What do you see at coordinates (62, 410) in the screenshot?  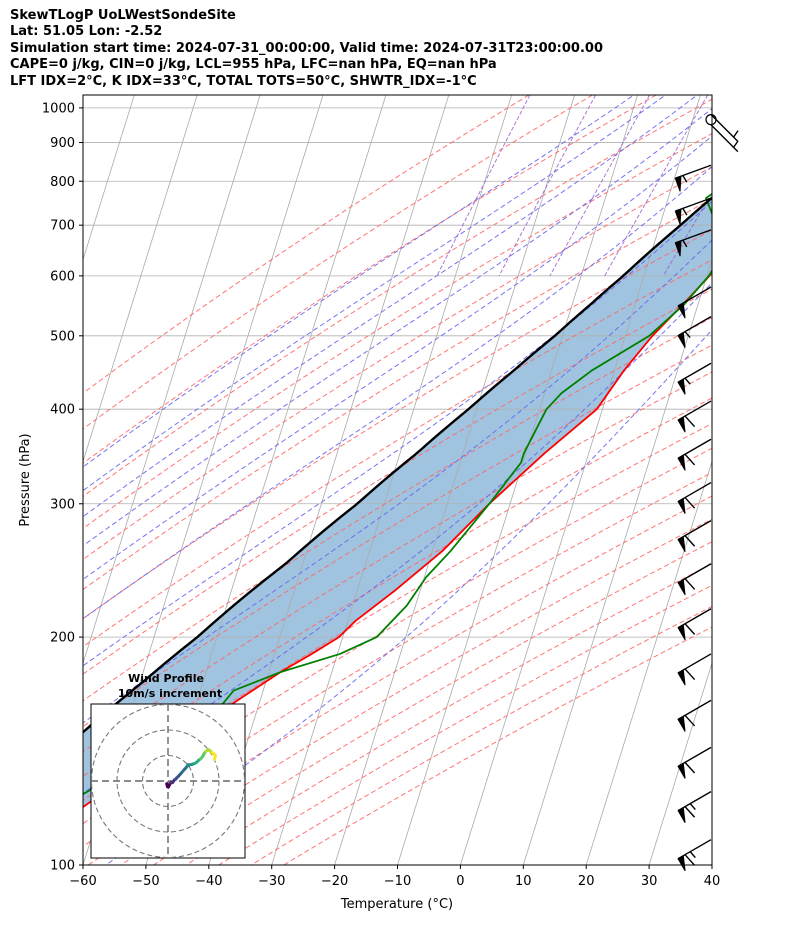 I see `y-tick-label: 400` at bounding box center [62, 410].